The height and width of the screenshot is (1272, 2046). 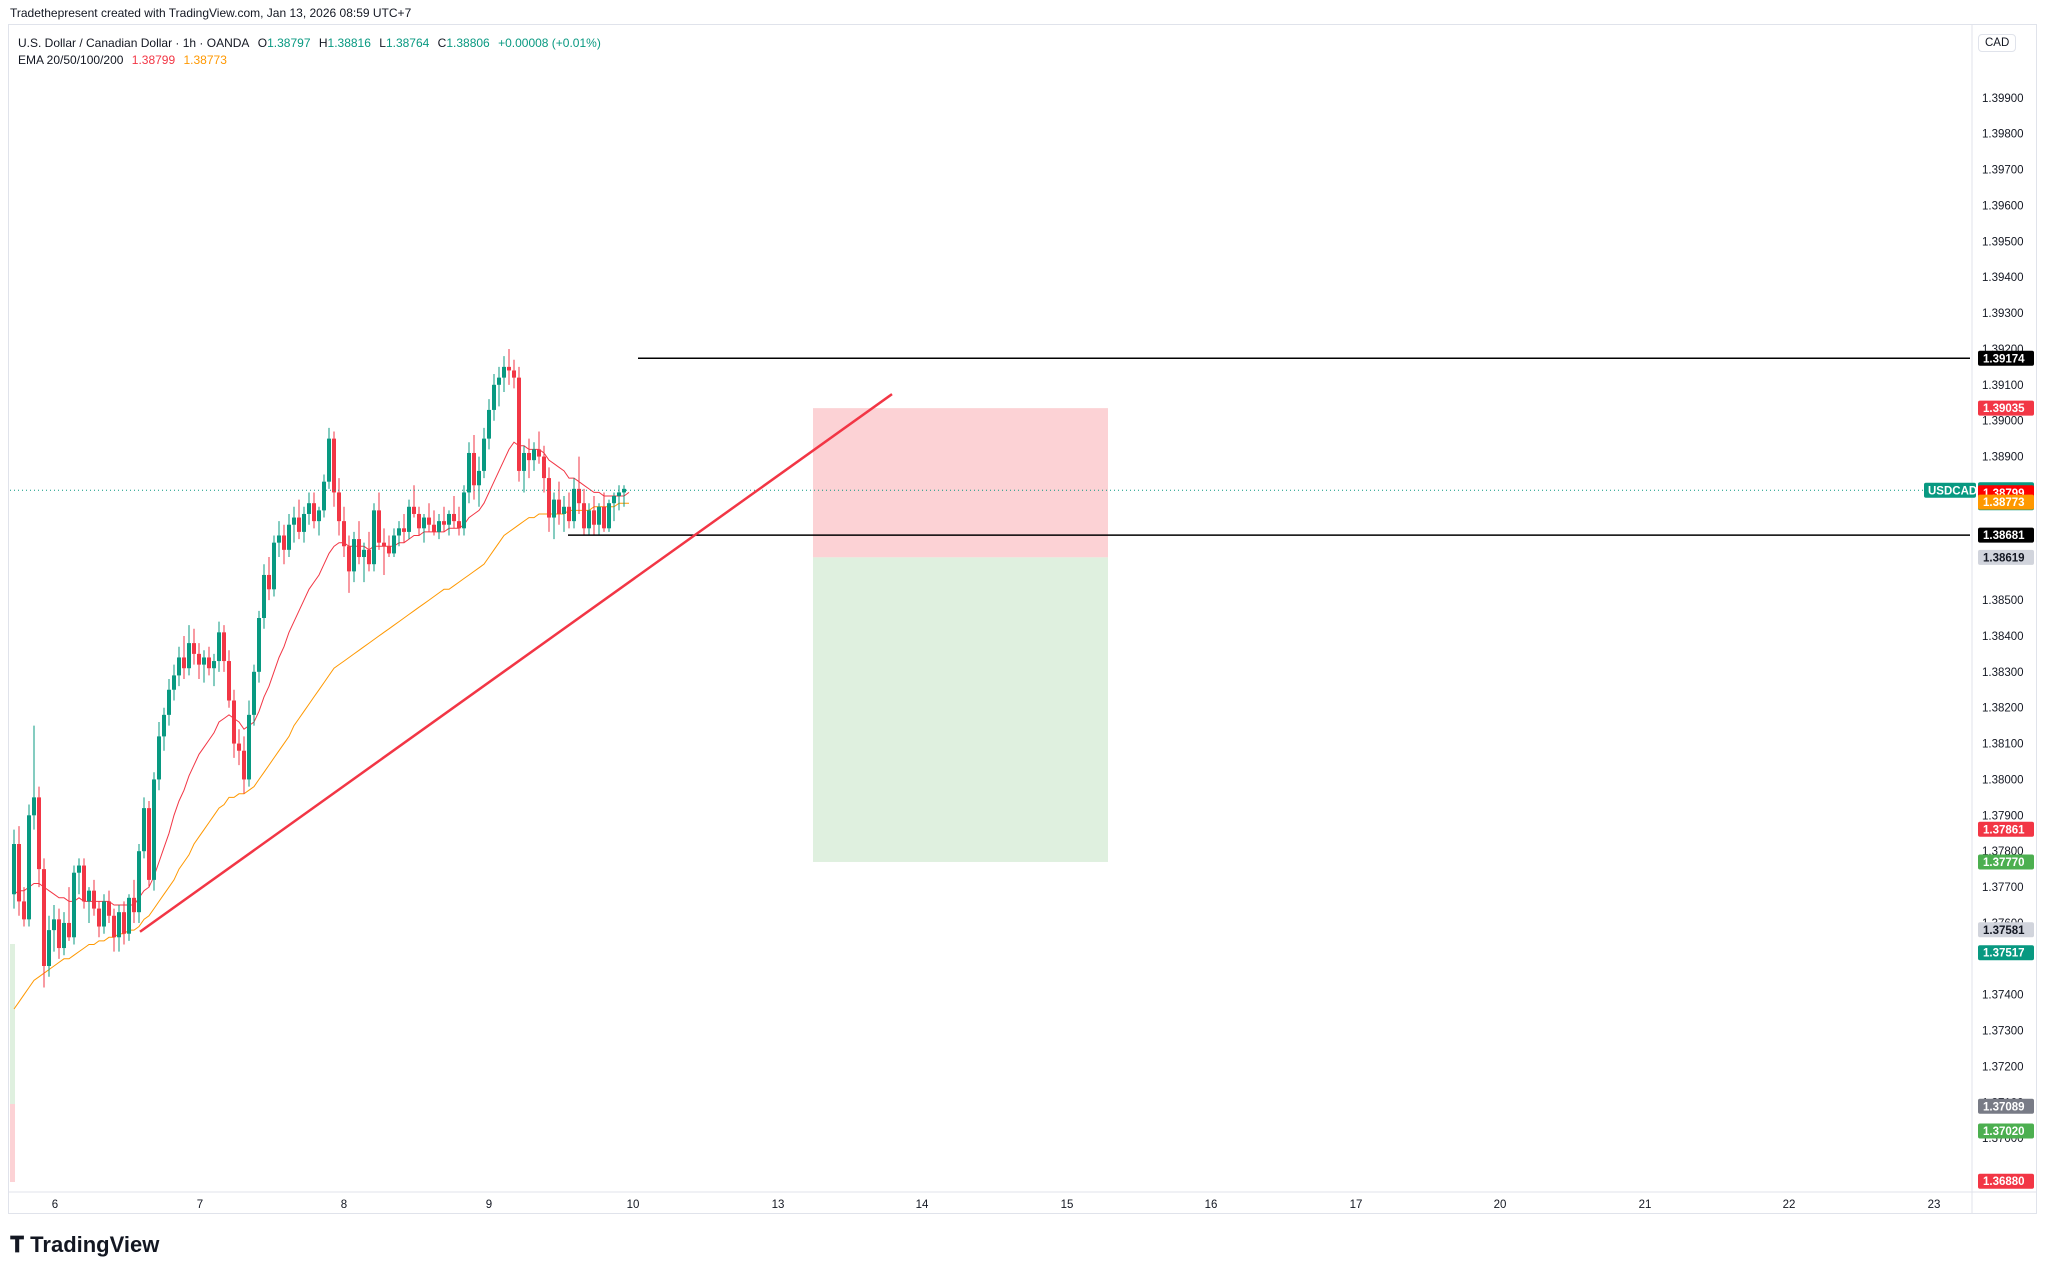 I want to click on ema20-value: 1.38799, so click(x=153, y=60).